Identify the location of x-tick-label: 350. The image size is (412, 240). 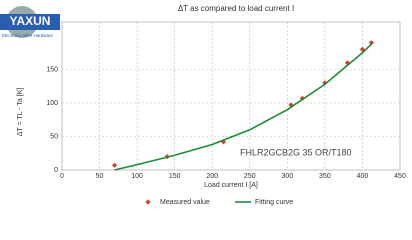
(325, 176).